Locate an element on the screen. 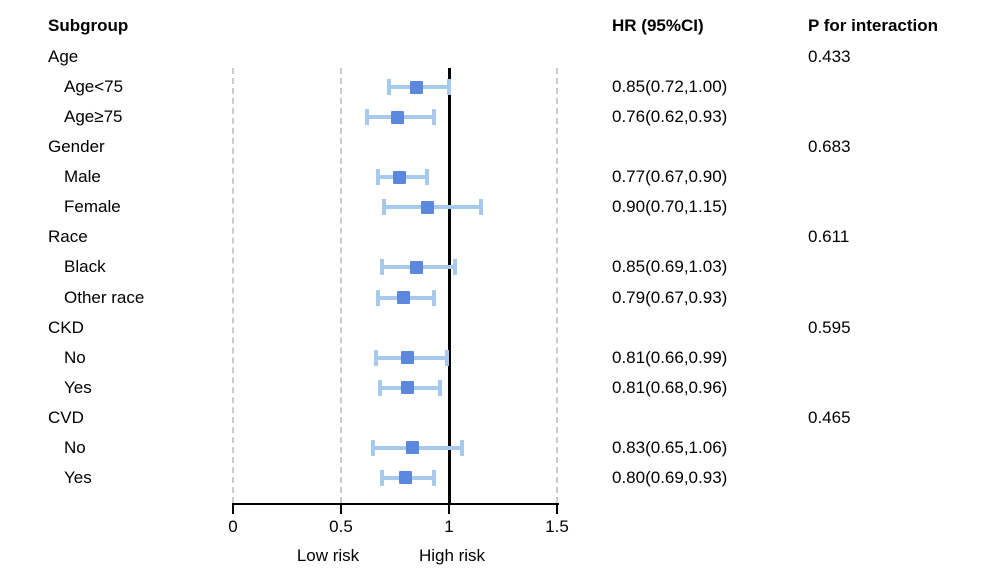 This screenshot has width=1004, height=584. row-label-gender: Gender is located at coordinates (76, 147).